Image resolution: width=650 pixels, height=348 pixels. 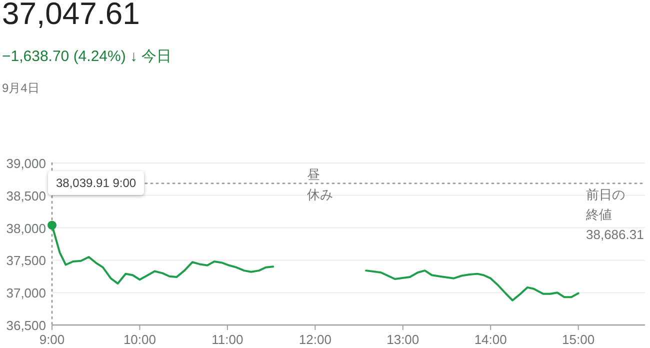 I want to click on y-tick-label: 39,000, so click(x=26, y=163).